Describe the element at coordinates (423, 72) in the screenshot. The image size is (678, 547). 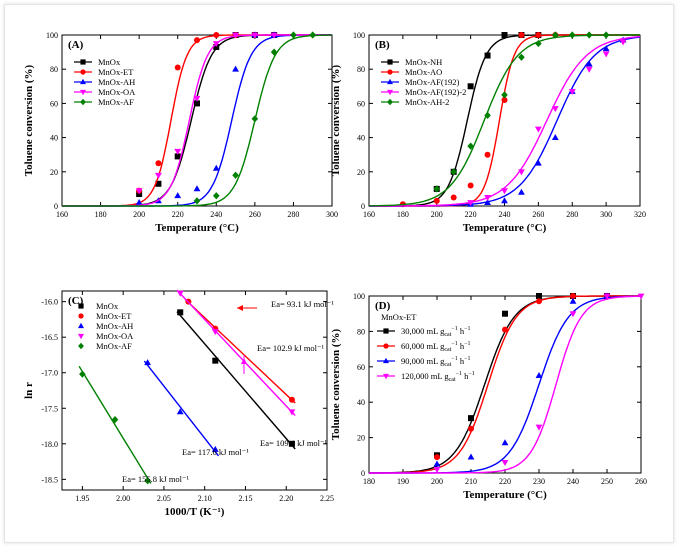
I see `legend-label: MnOx-AO` at that location.